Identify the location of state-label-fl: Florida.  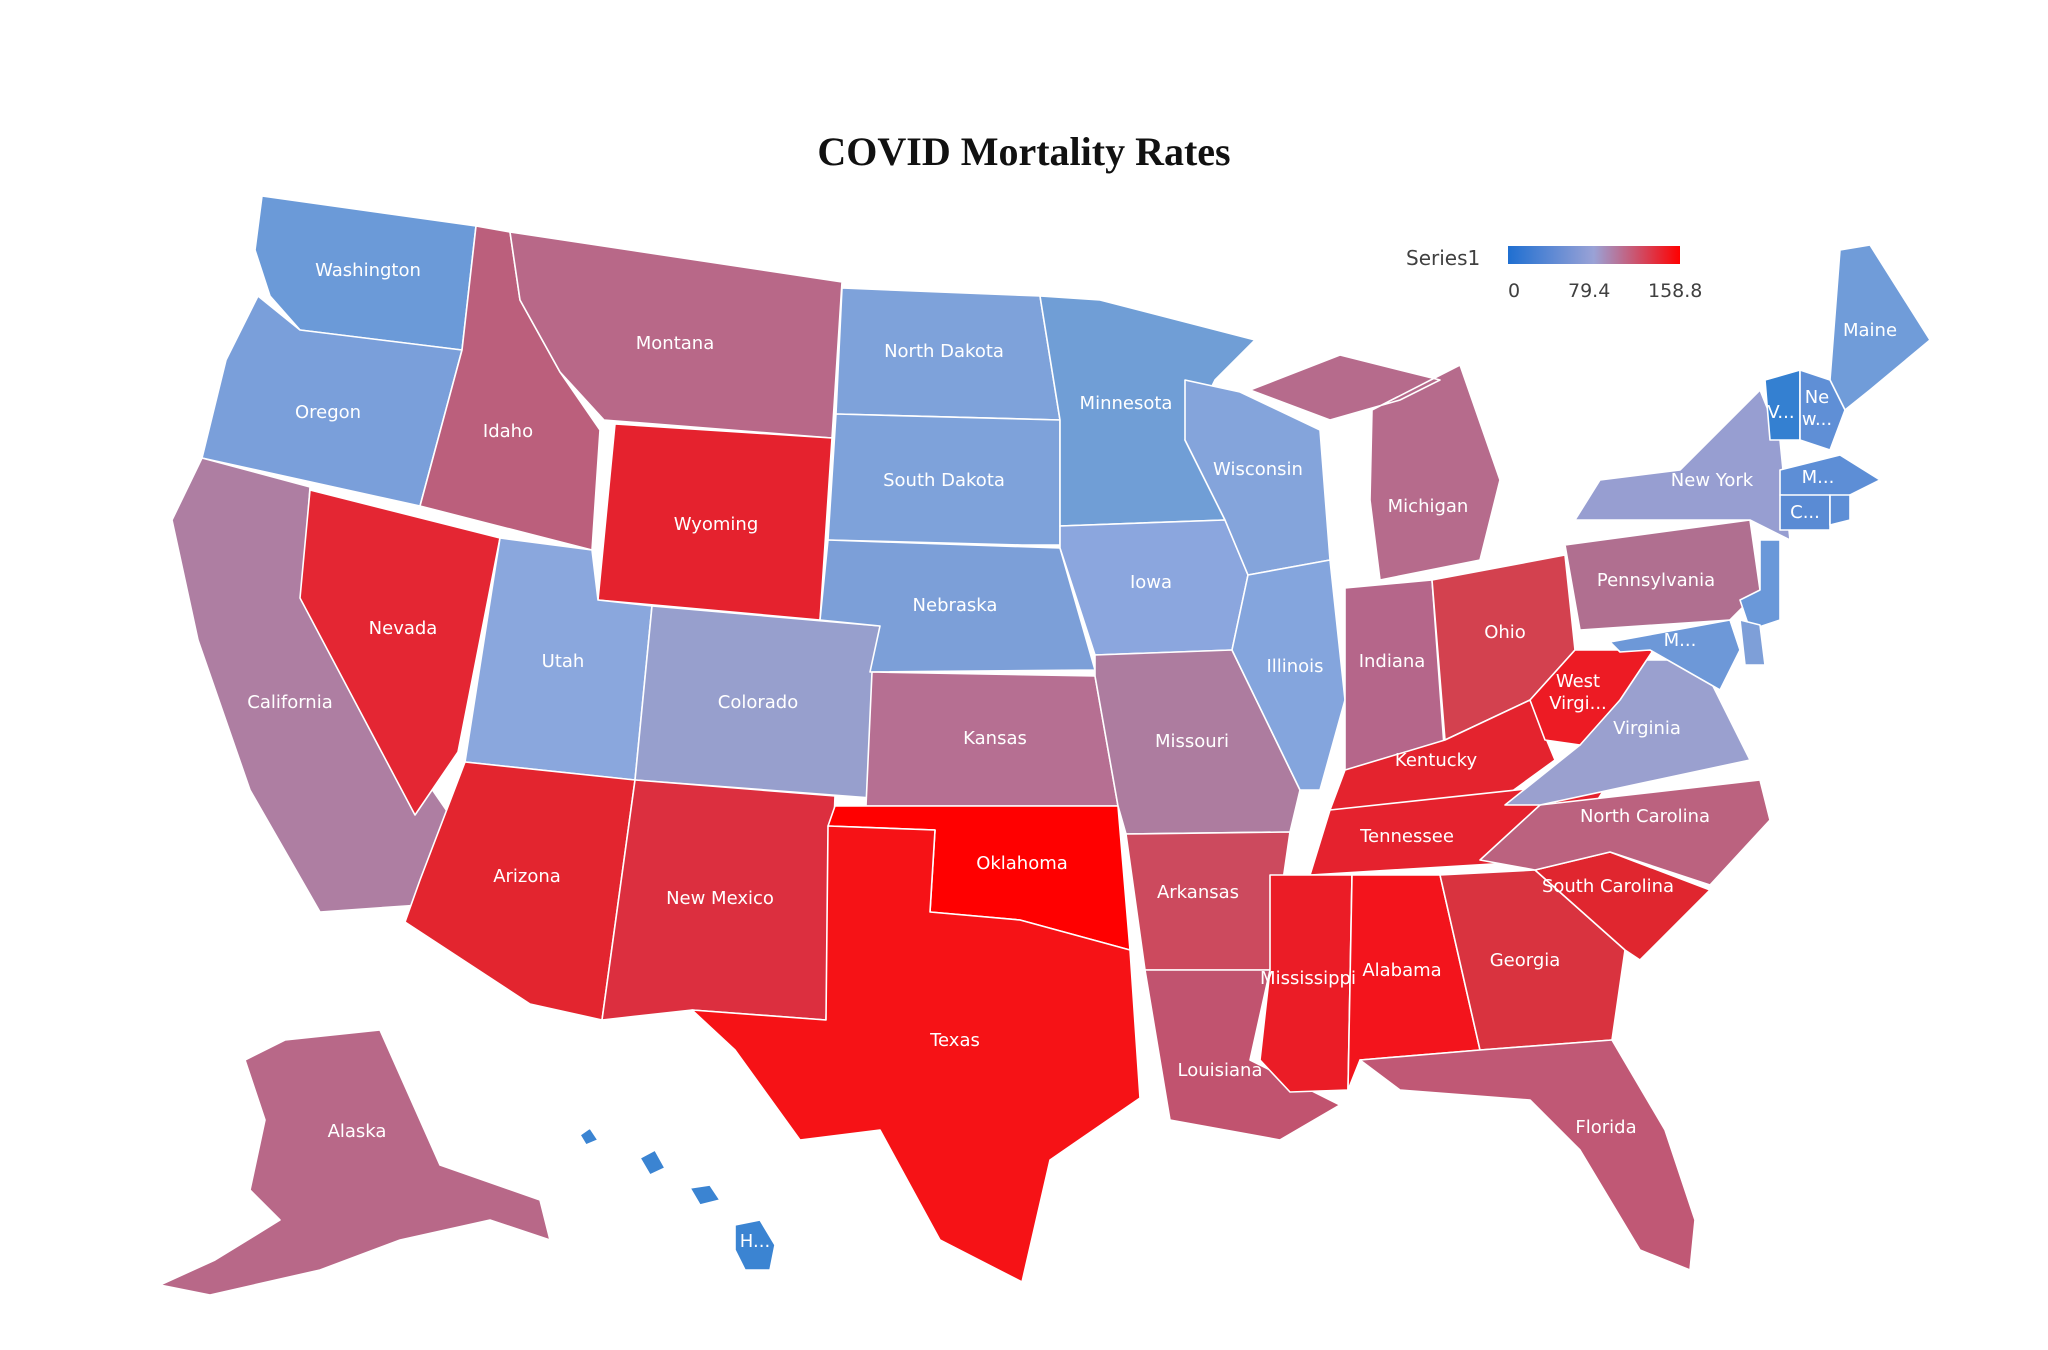
(1605, 1127).